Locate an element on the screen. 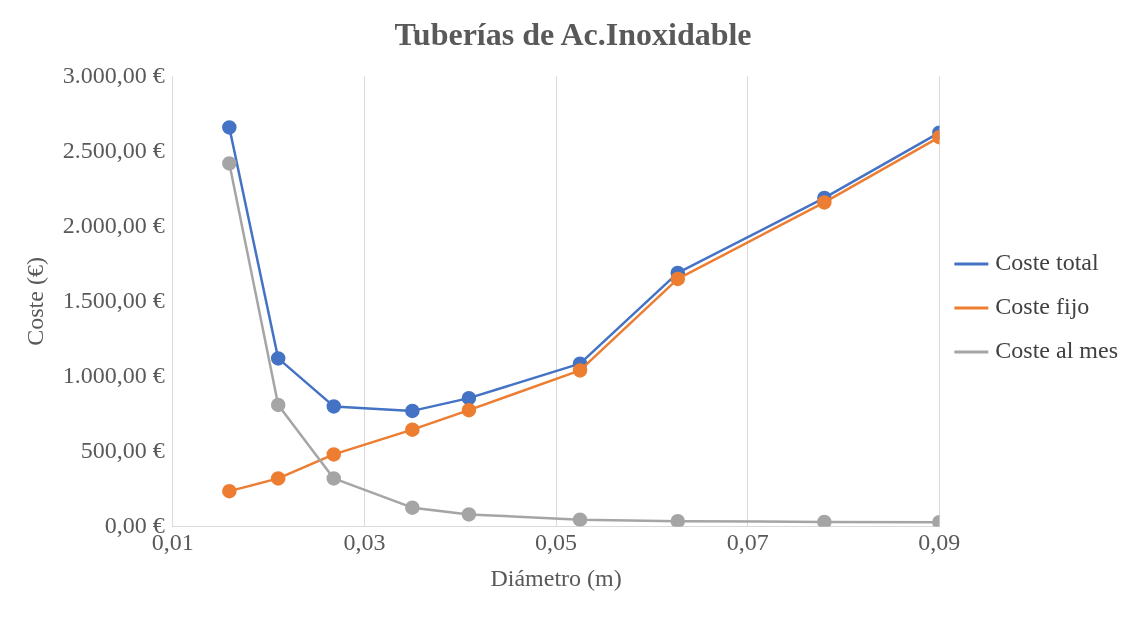 The image size is (1148, 617). x-tick-label: 0,09 is located at coordinates (939, 542).